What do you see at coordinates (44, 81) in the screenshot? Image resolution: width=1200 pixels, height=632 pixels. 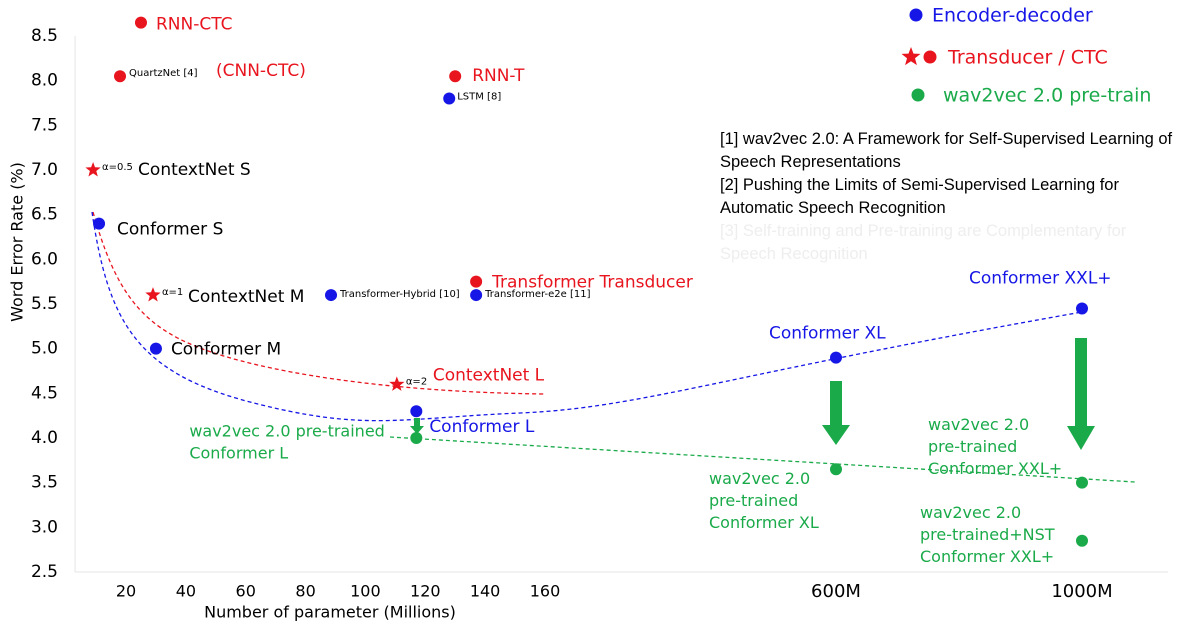 I see `y-tick-label: 8.0` at bounding box center [44, 81].